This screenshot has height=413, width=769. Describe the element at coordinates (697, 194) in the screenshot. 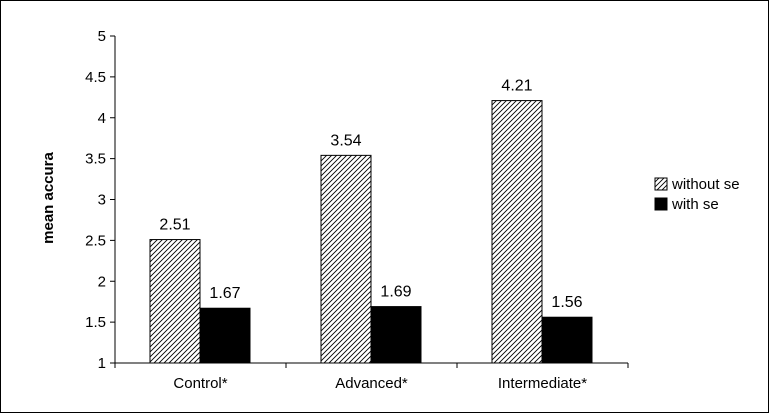

I see `legend: without se with se` at that location.